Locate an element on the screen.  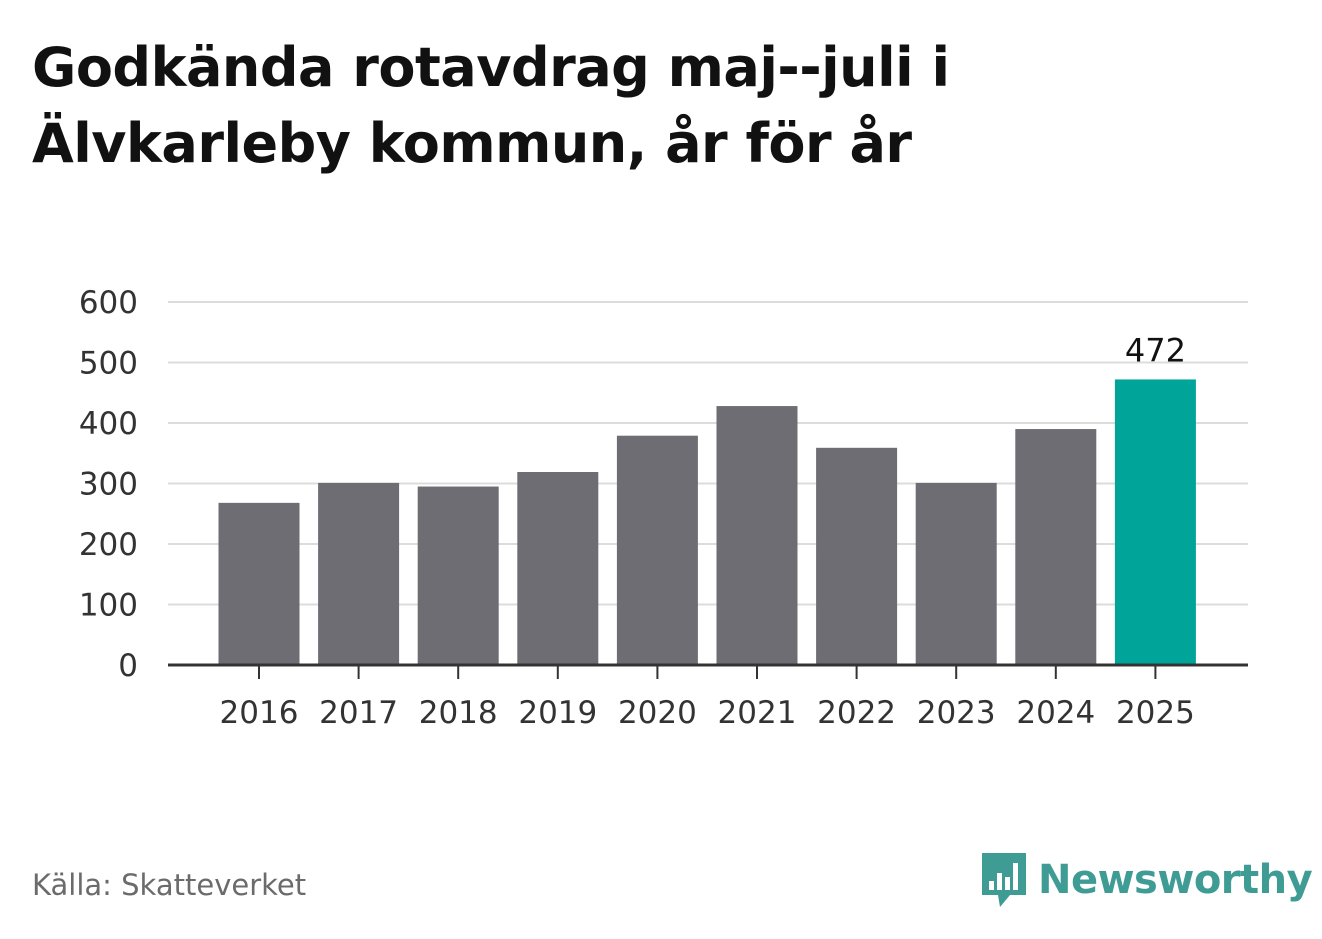
bar-2023 is located at coordinates (956, 573).